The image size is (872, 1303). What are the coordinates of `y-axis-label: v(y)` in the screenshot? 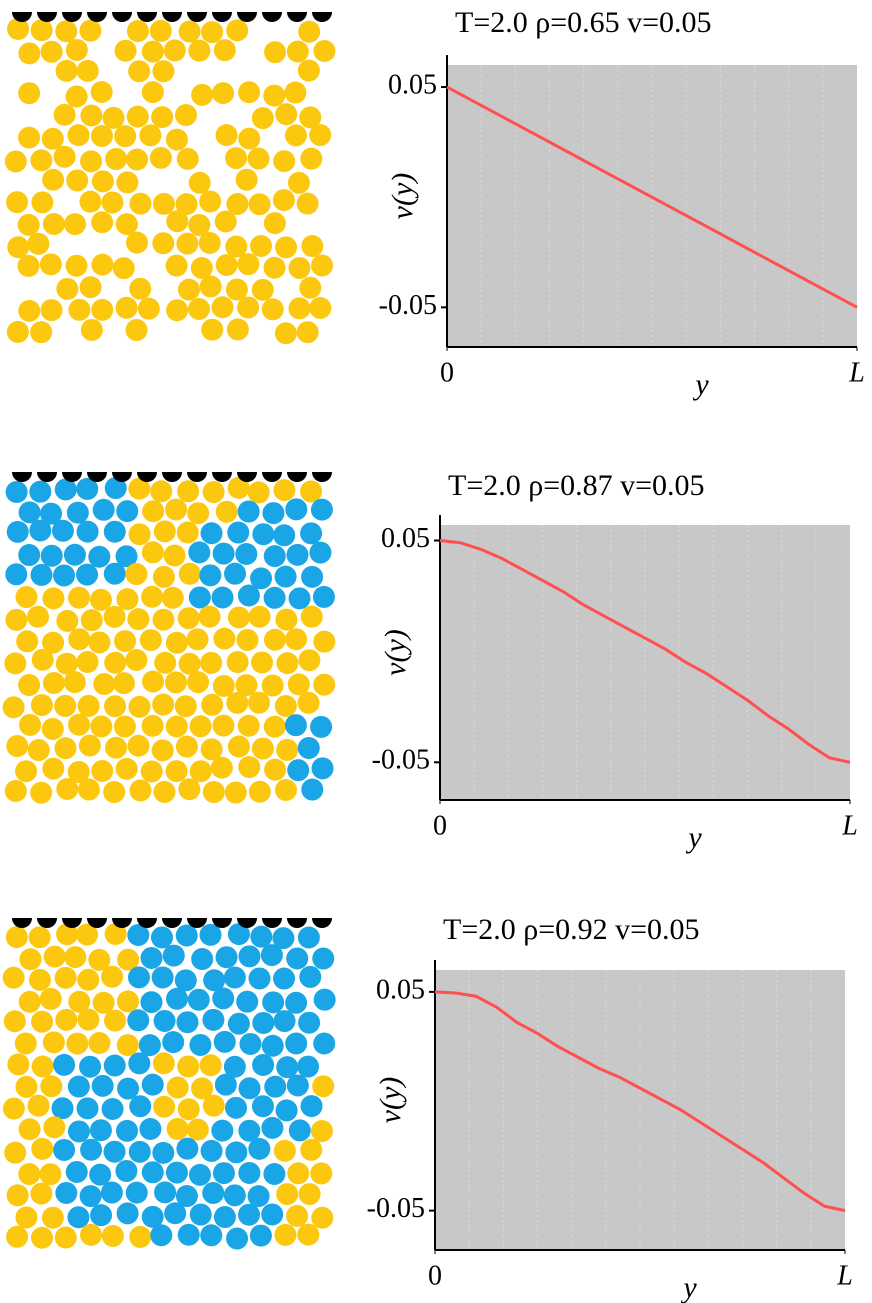 It's located at (395, 652).